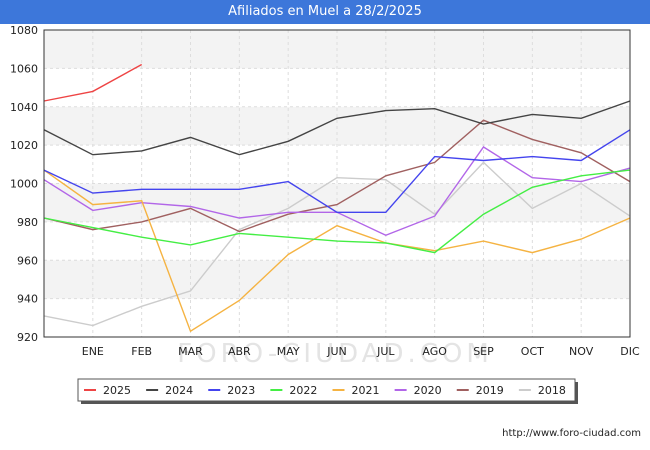 The image size is (650, 450). Describe the element at coordinates (552, 390) in the screenshot. I see `legend-label-2018: 2018` at that location.